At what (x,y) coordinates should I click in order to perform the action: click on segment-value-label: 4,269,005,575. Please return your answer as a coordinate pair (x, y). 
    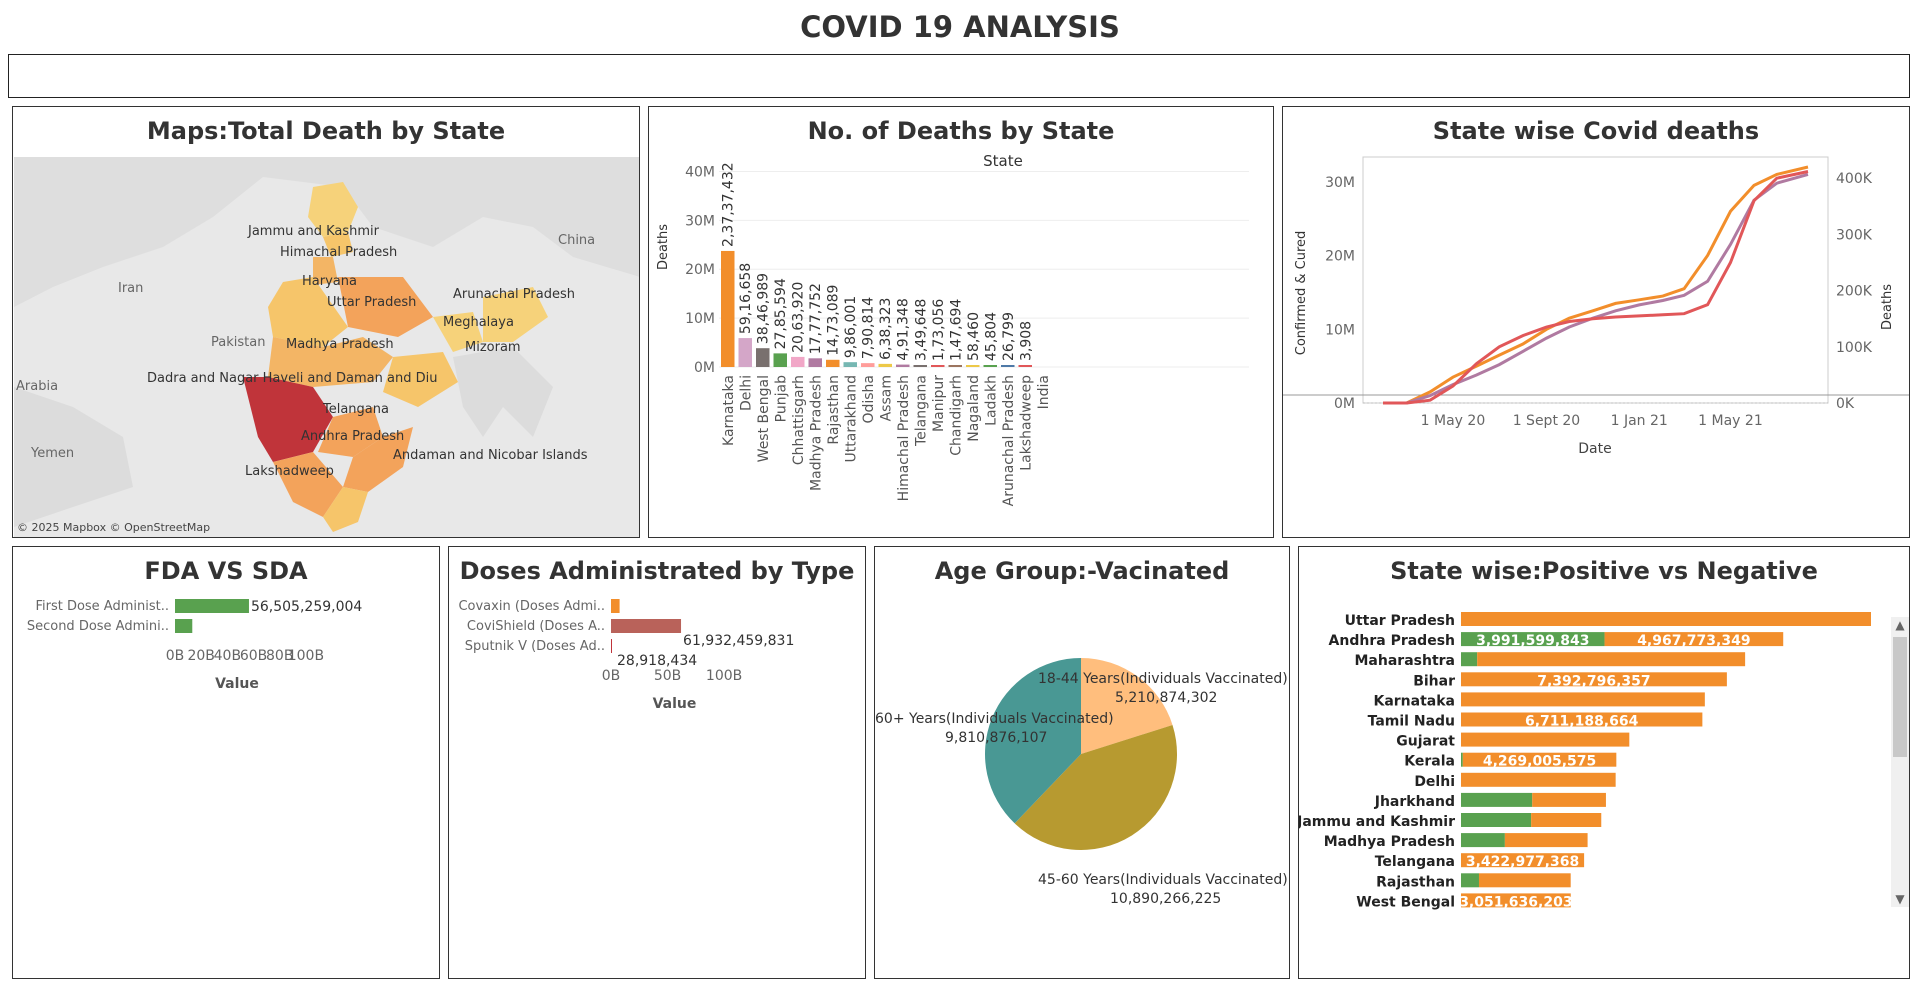
    Looking at the image, I should click on (1539, 762).